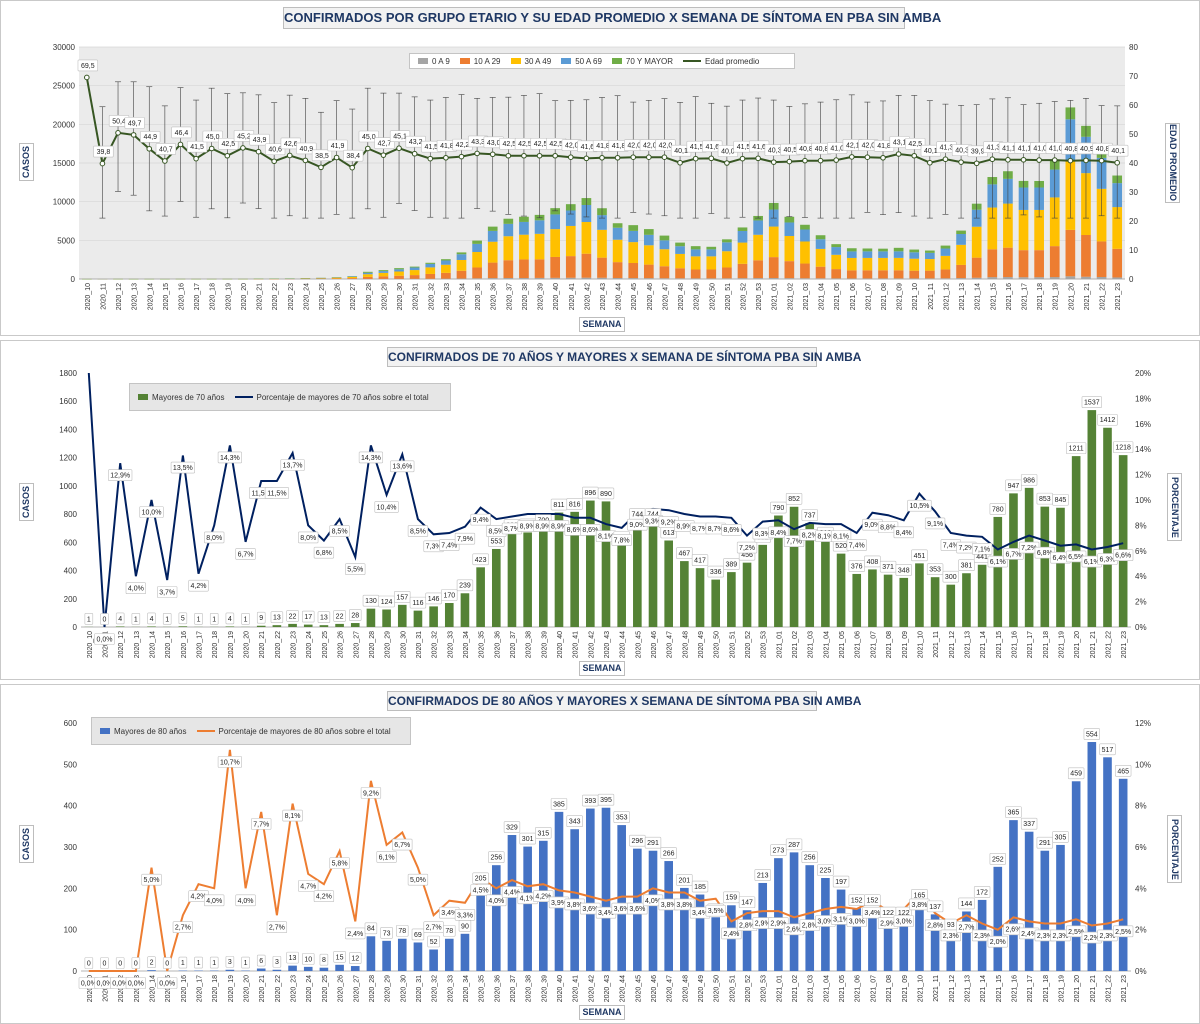 This screenshot has height=1024, width=1200. What do you see at coordinates (371, 601) in the screenshot?
I see `data-label: 130` at bounding box center [371, 601].